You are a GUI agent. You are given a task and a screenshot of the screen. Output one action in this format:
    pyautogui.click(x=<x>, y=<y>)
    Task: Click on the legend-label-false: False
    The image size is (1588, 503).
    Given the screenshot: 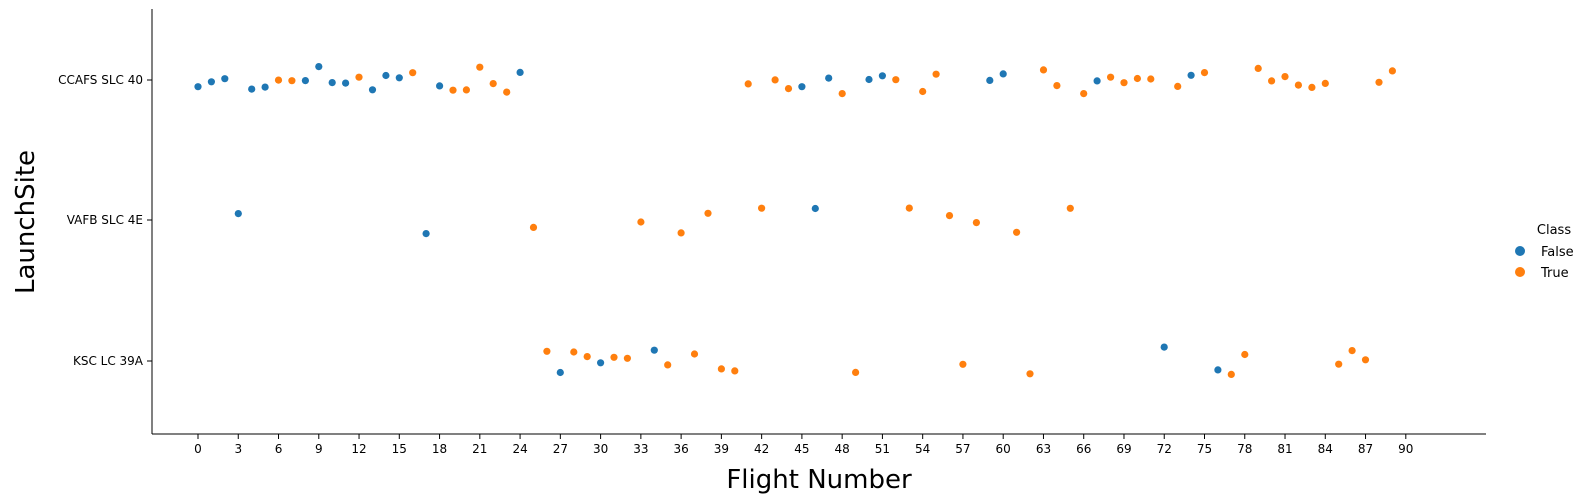 What is the action you would take?
    pyautogui.click(x=1557, y=252)
    